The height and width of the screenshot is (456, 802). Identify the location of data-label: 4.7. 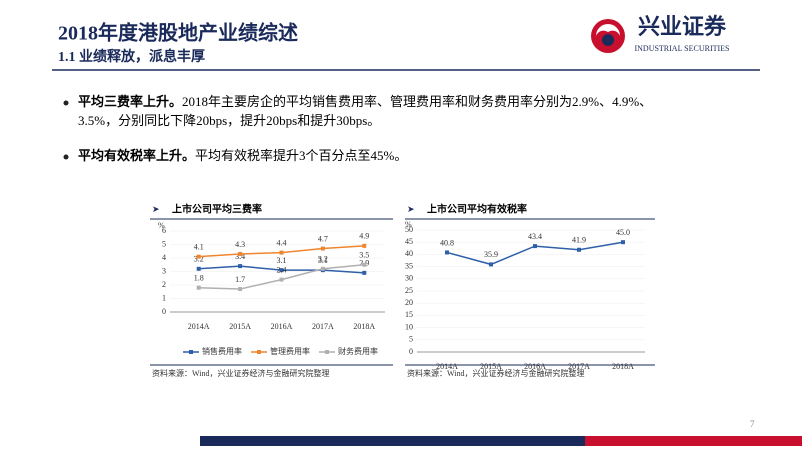
(323, 238).